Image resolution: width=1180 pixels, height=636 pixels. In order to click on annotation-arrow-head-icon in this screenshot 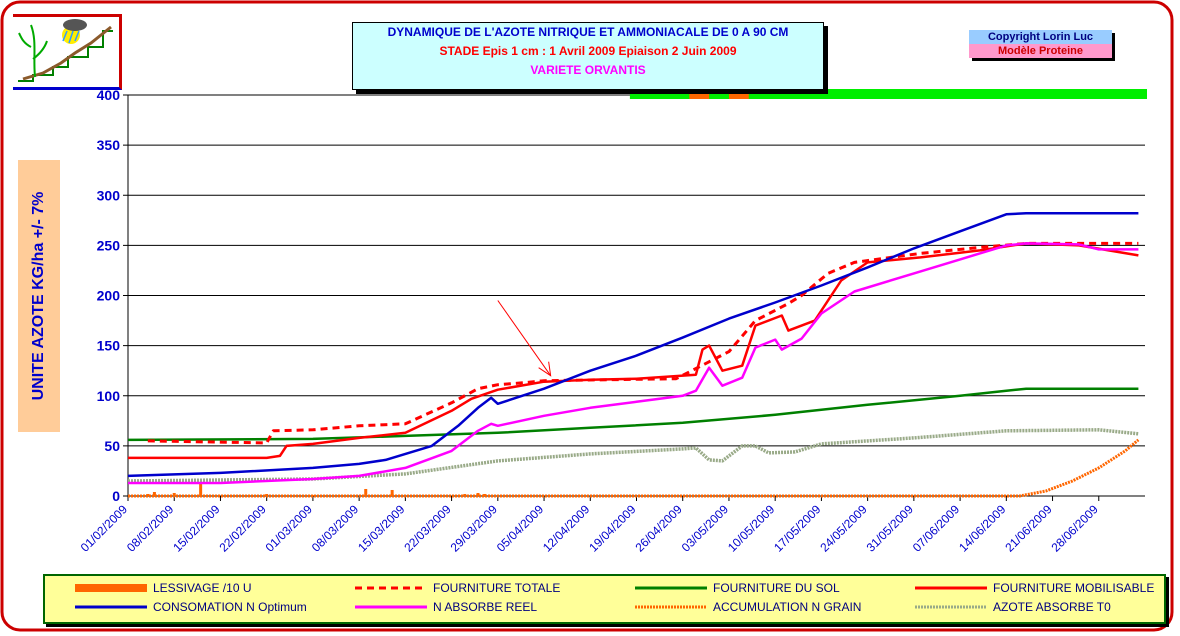, I will do `click(545, 369)`.